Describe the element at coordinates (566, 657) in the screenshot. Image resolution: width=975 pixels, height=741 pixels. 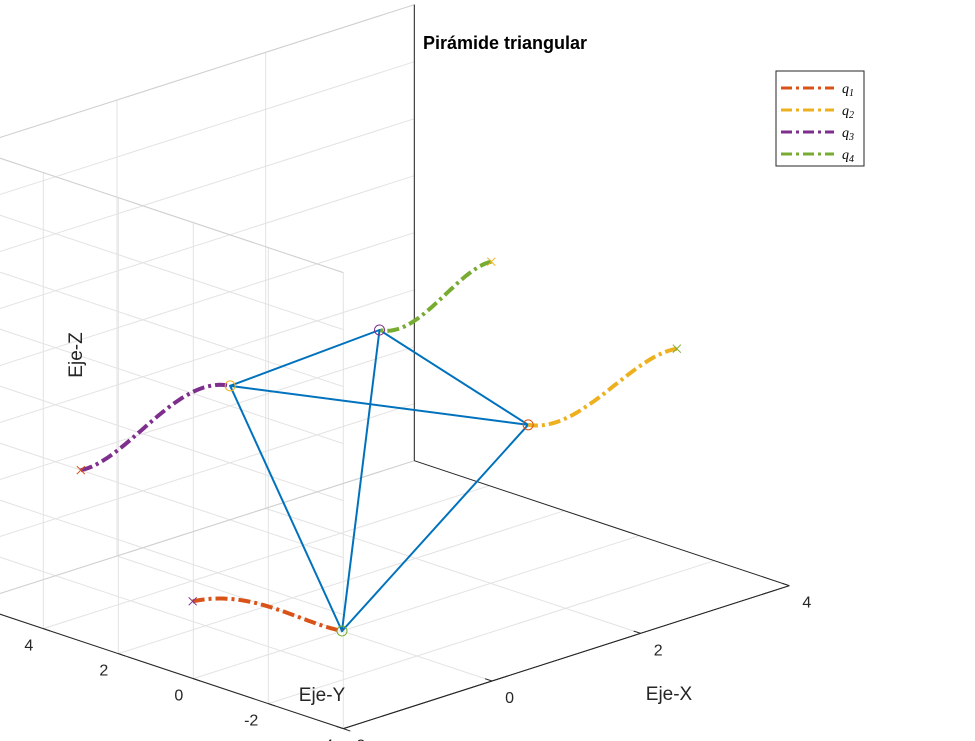
I see `x-axis-line-front` at that location.